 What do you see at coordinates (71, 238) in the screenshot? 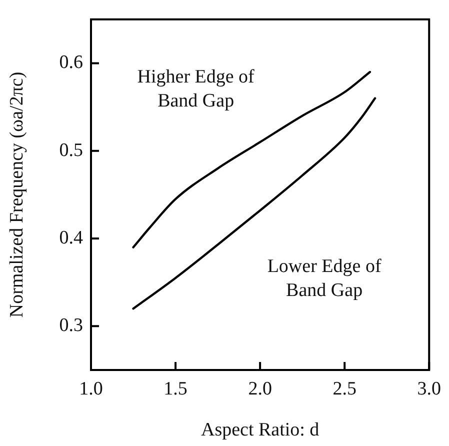
I see `y-tick-label: 0.4` at bounding box center [71, 238].